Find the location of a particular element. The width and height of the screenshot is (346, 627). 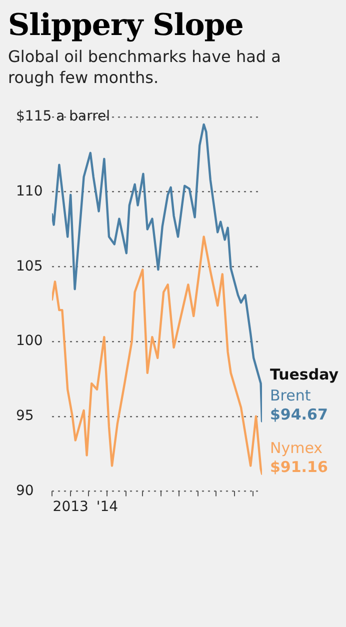

series-label: Brent is located at coordinates (290, 395).